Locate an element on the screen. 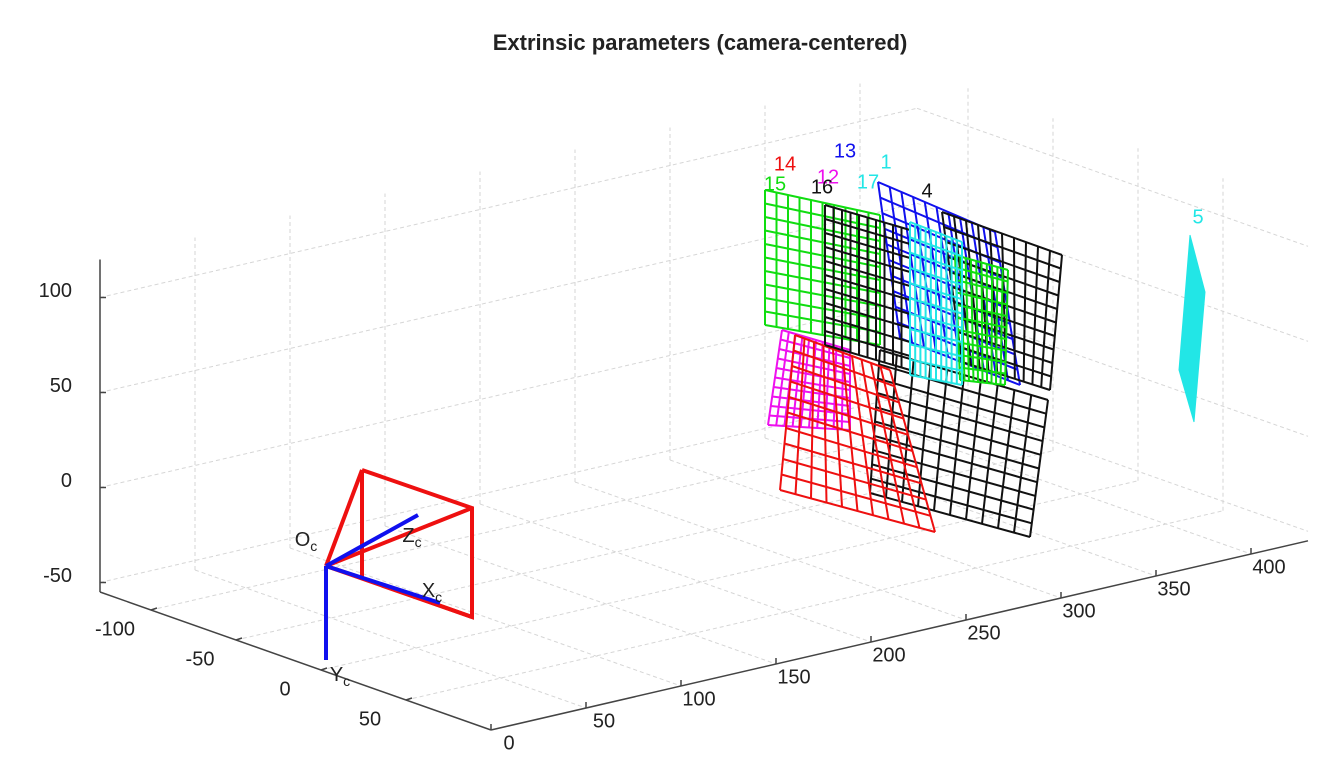  x-tick-label: 100 is located at coordinates (698, 699).